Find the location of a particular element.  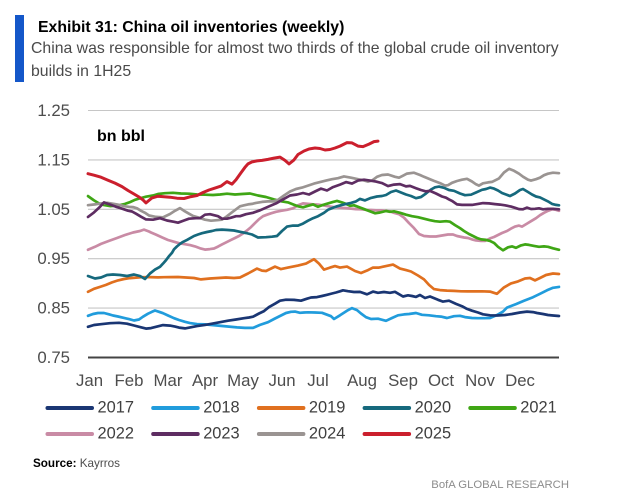

svg-text: Oct is located at coordinates (441, 380).